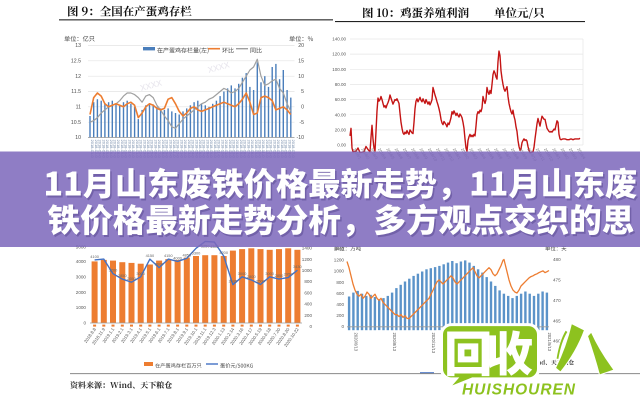 Image resolution: width=640 pixels, height=400 pixels. What do you see at coordinates (81, 292) in the screenshot?
I see `svg-text: 2000` at bounding box center [81, 292].